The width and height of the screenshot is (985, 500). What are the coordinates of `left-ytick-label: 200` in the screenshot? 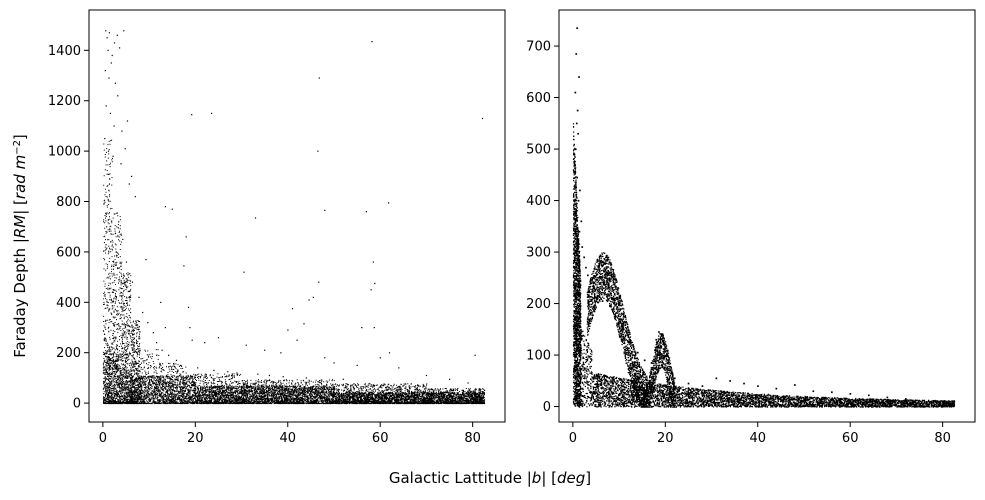 It's located at (68, 353).